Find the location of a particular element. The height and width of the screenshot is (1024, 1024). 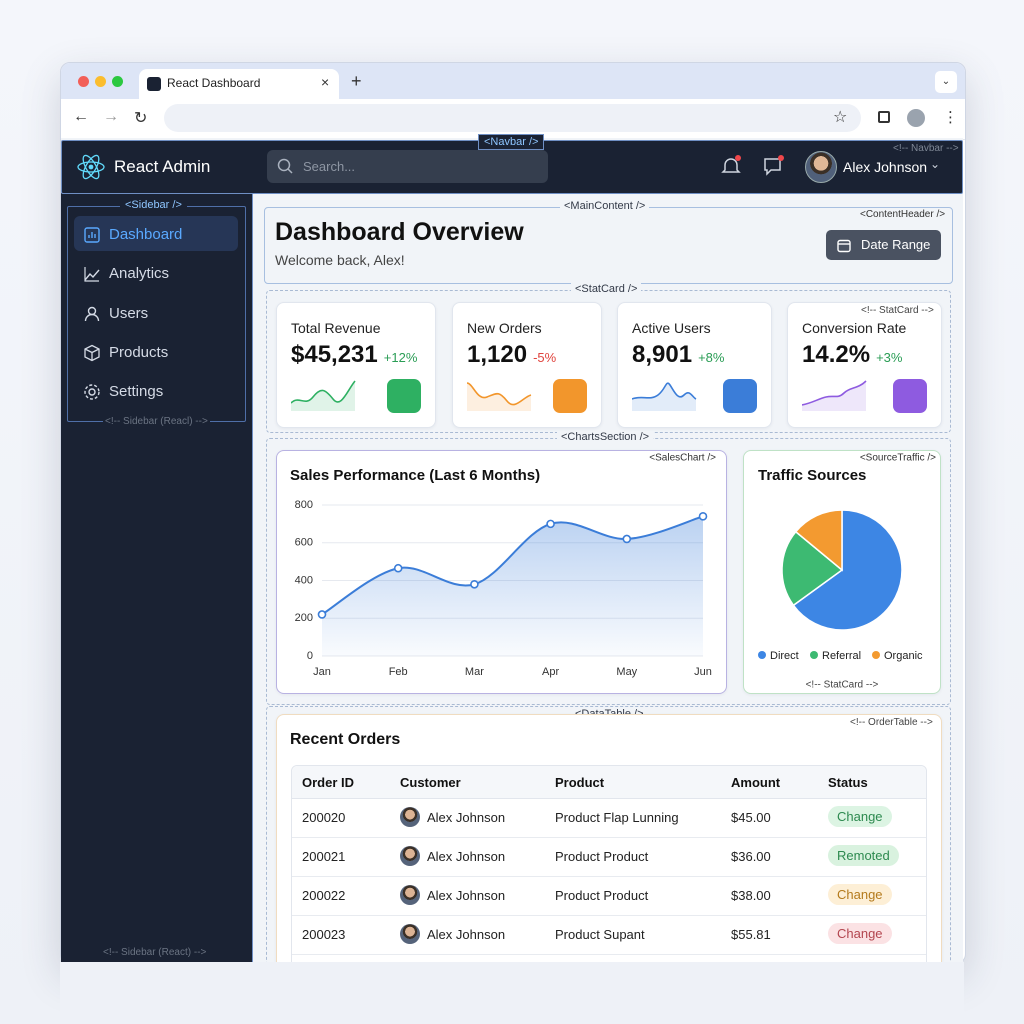

user-menu-caret: ⌄ is located at coordinates (935, 164).